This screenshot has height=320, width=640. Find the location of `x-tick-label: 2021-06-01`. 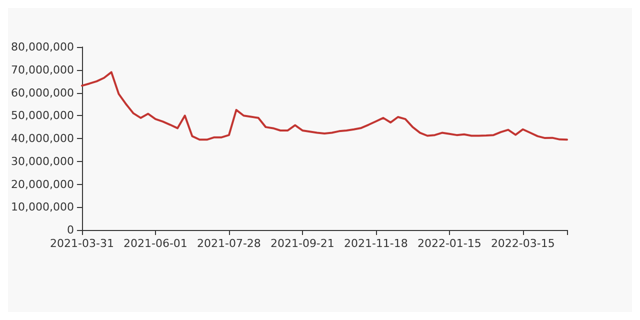

x-tick-label: 2021-06-01 is located at coordinates (156, 243).